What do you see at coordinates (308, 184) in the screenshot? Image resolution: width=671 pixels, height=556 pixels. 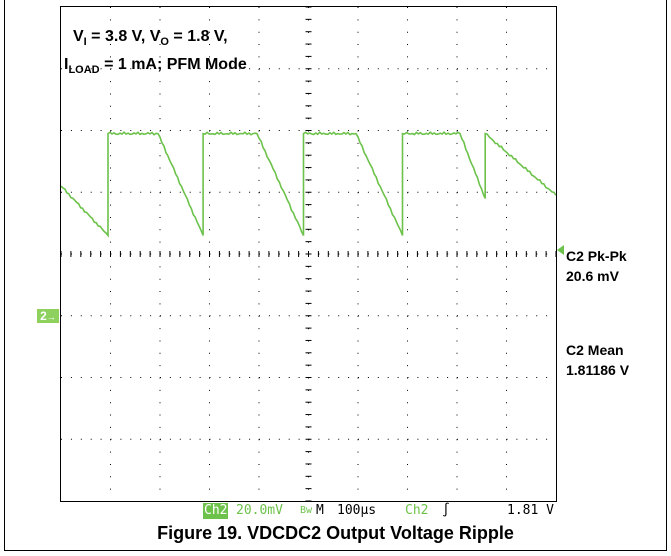 I see `ripple-trace` at bounding box center [308, 184].